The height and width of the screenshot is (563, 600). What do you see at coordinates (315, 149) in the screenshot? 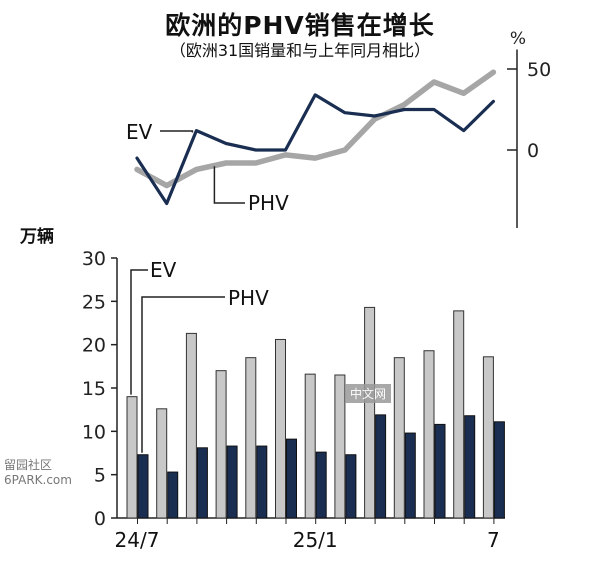
I see `line-series-ev` at bounding box center [315, 149].